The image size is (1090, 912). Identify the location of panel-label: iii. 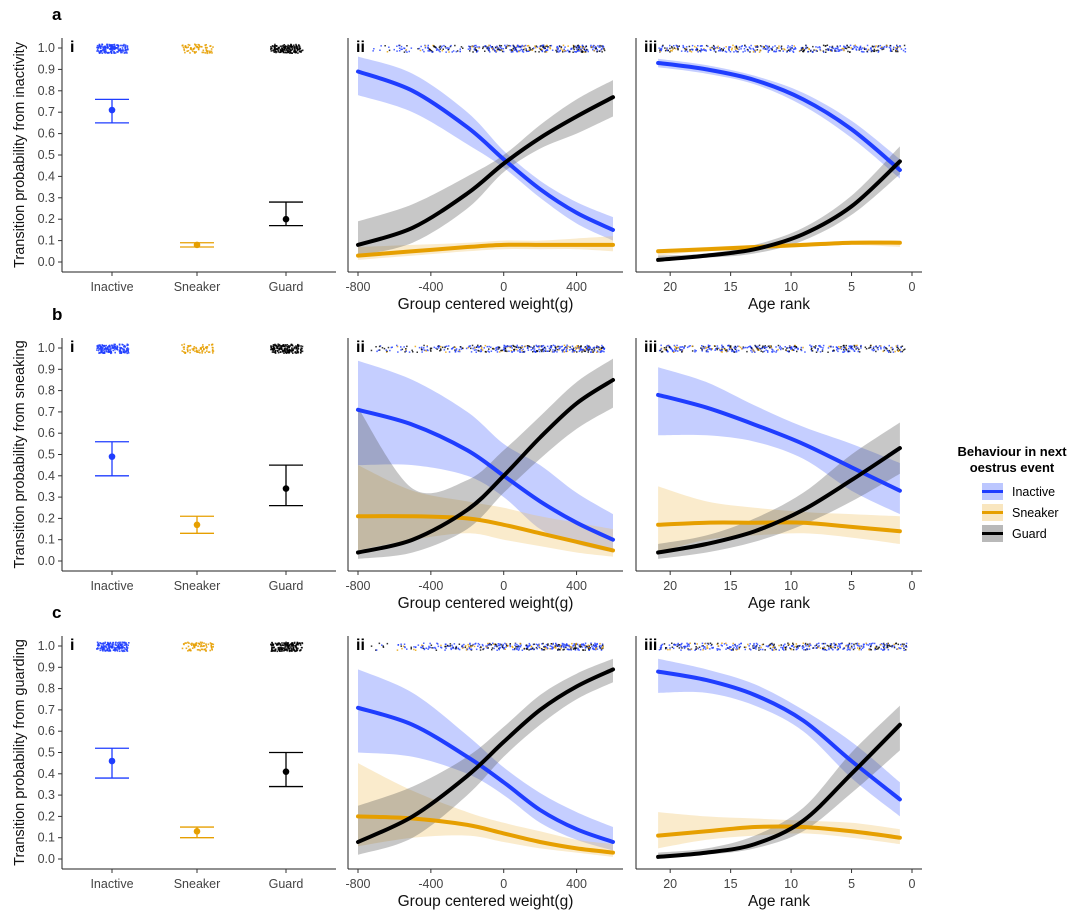
(650, 645).